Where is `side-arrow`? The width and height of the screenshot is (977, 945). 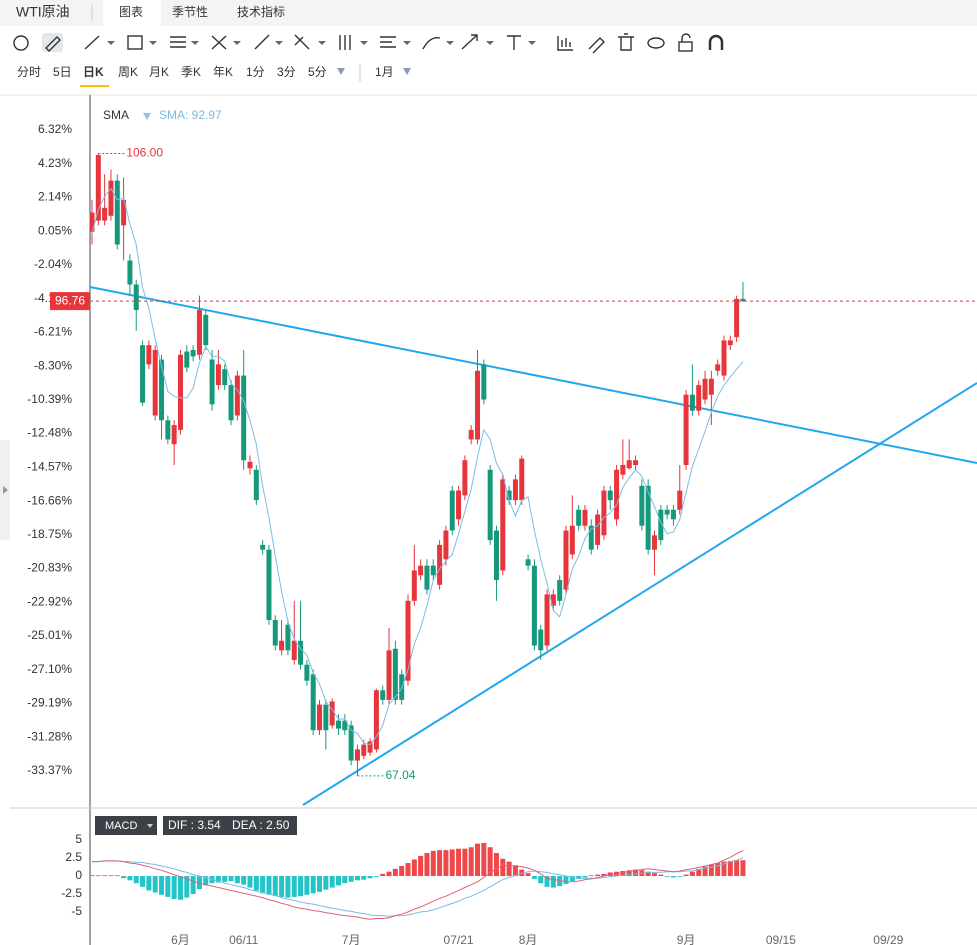 side-arrow is located at coordinates (5, 490).